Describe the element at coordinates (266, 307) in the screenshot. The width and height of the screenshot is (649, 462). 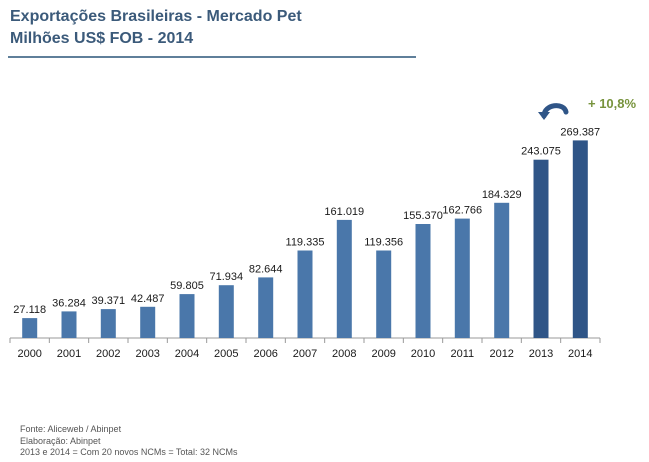
I see `bar-2006` at that location.